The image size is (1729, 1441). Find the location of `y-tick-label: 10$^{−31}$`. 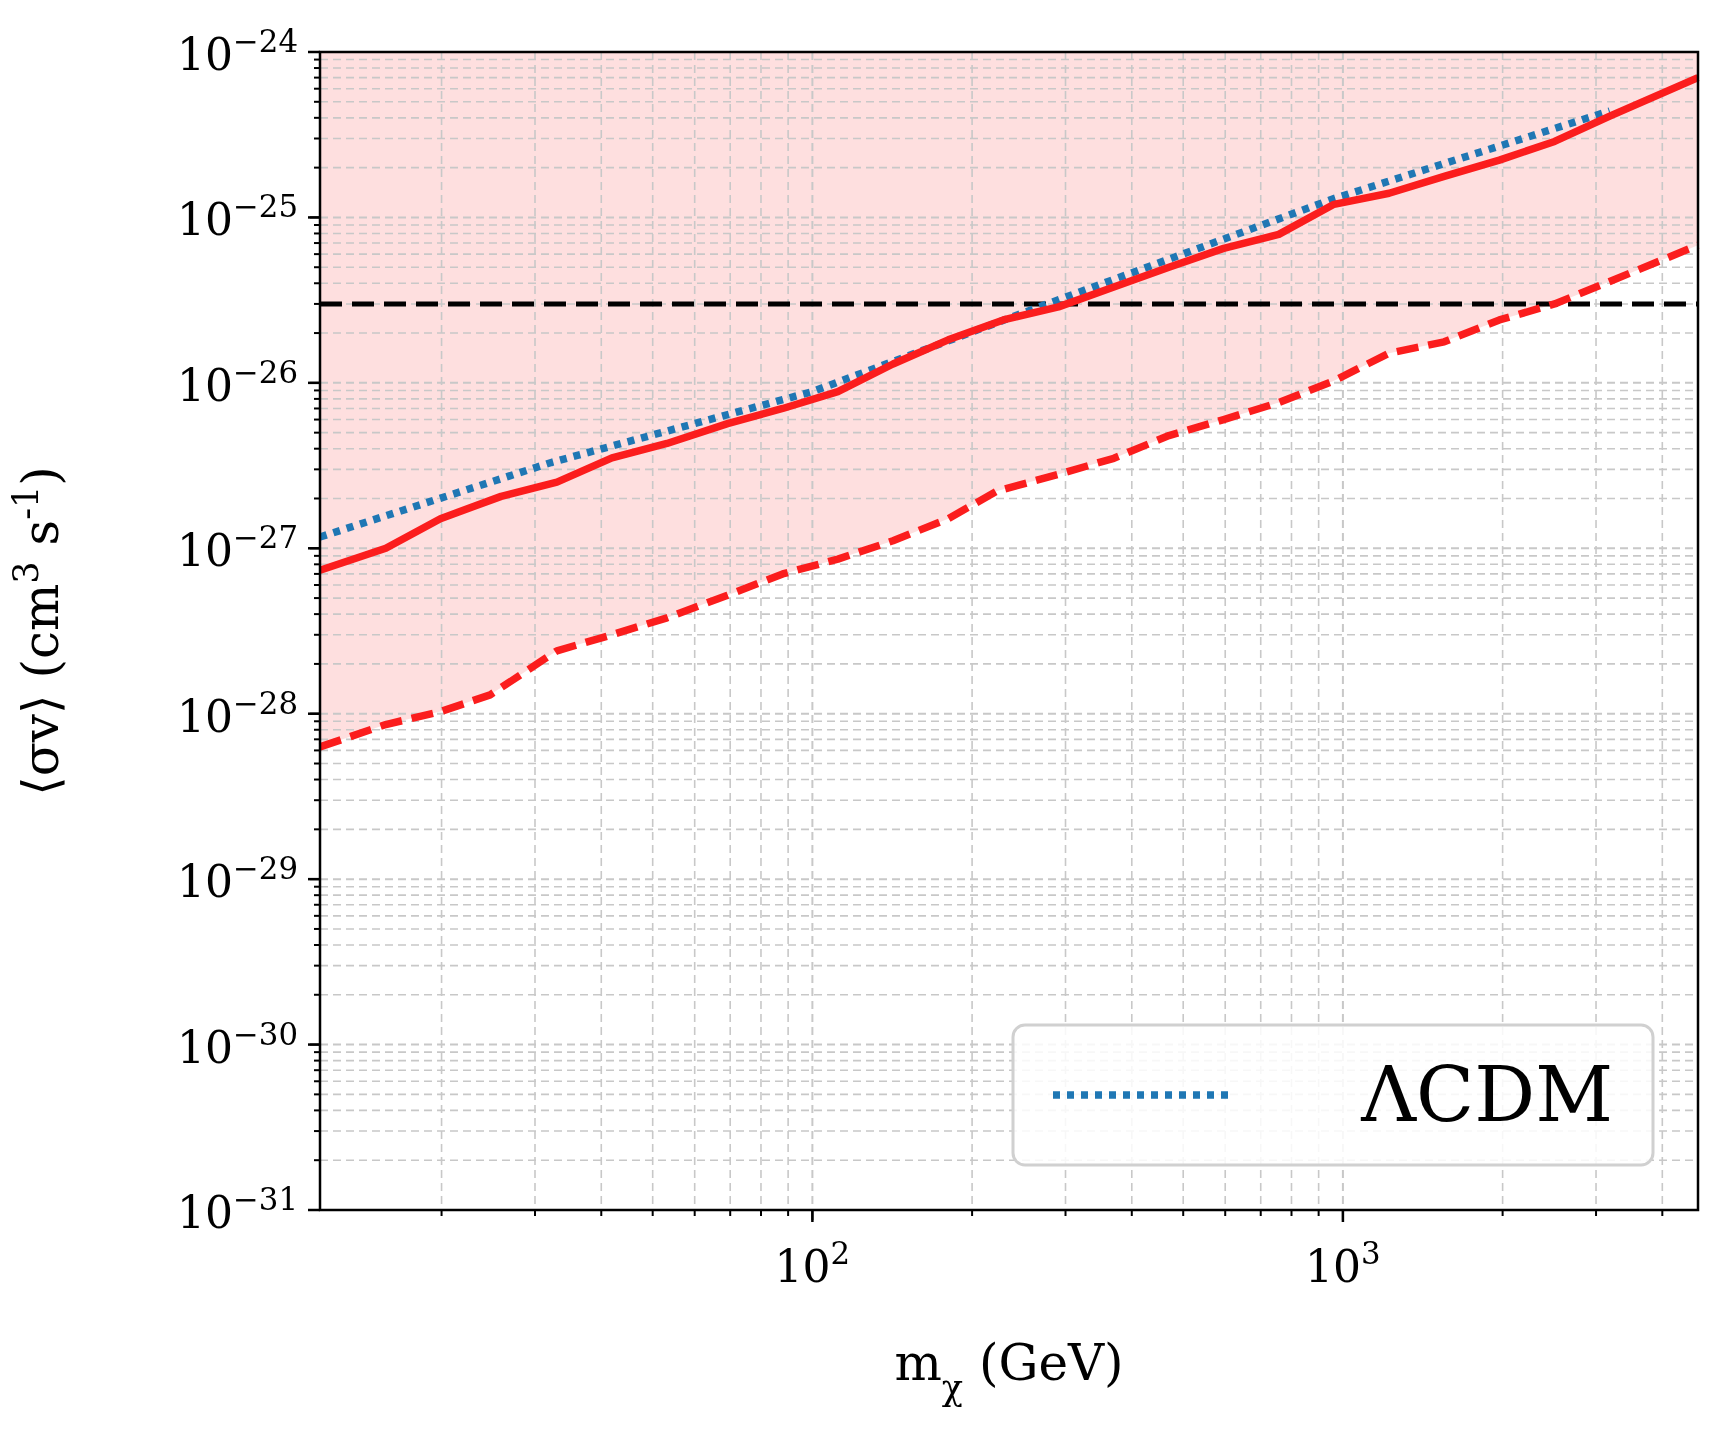

y-tick-label: 10$^{−31}$ is located at coordinates (237, 1209).